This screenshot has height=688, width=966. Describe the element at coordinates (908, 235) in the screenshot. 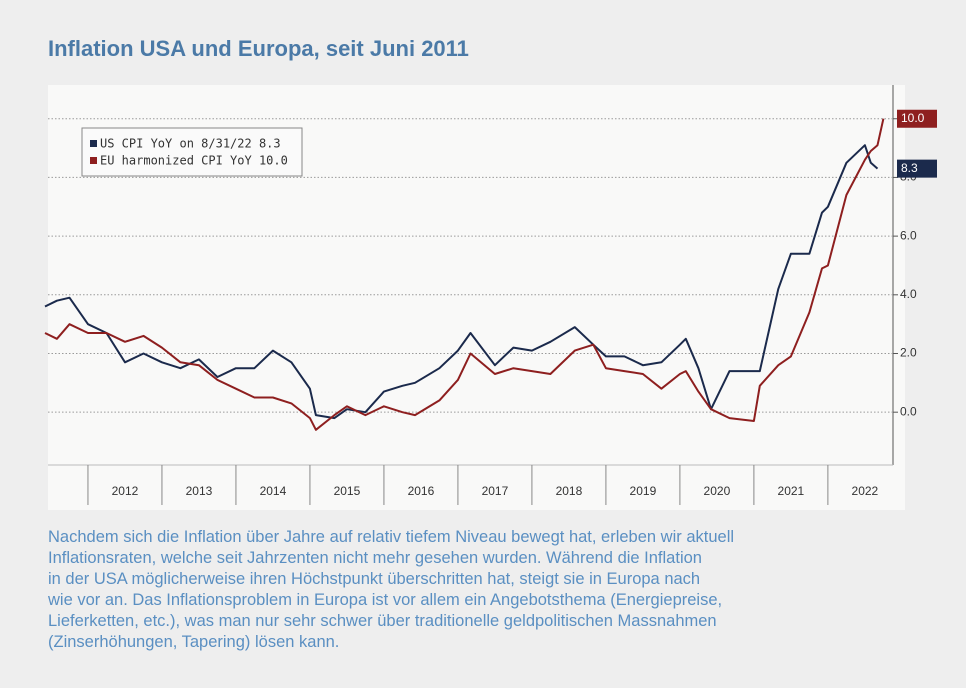

I see `y-tick-label: 6.0` at that location.